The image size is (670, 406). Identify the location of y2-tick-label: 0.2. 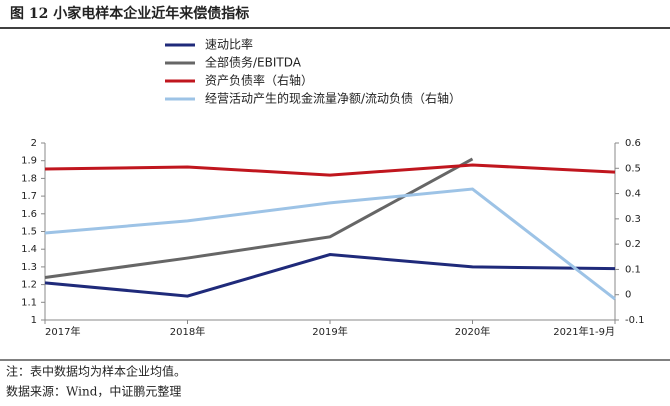
(633, 244).